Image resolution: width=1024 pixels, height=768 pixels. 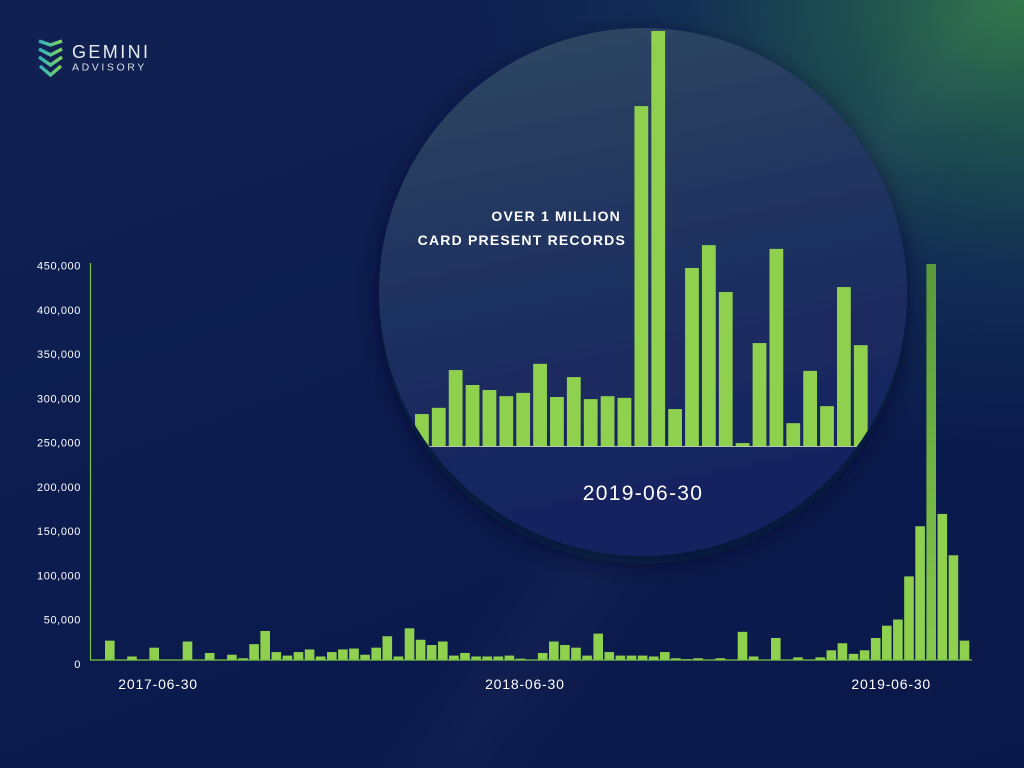 What do you see at coordinates (59, 267) in the screenshot?
I see `y-tick-label: 450,000` at bounding box center [59, 267].